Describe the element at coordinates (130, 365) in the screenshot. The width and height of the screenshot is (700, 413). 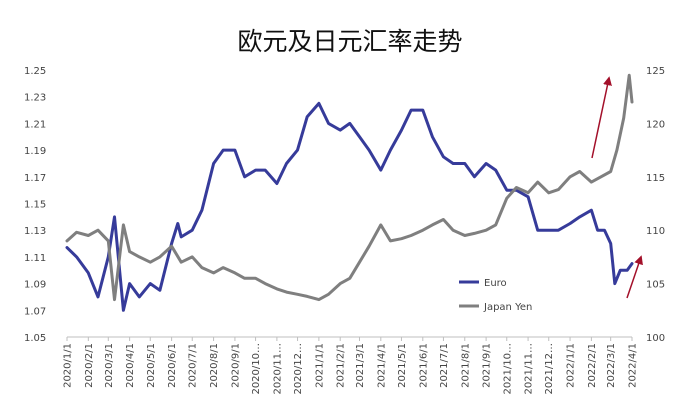
I see `x-tick-label: 2020/4/1` at that location.